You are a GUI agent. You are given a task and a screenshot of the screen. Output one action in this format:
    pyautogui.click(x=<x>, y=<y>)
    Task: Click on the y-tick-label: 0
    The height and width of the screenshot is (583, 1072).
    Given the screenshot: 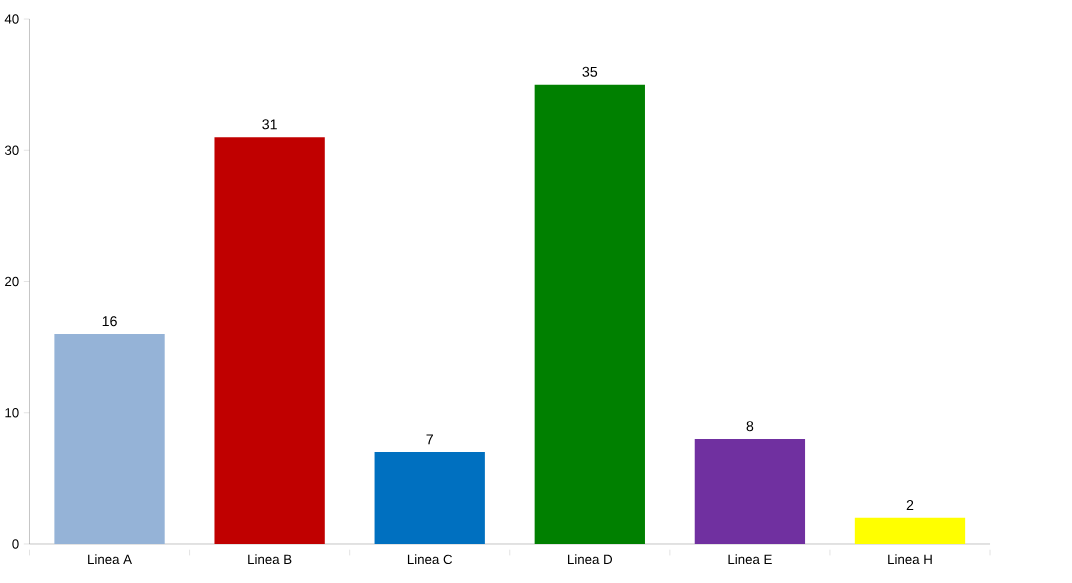 What is the action you would take?
    pyautogui.click(x=15, y=544)
    